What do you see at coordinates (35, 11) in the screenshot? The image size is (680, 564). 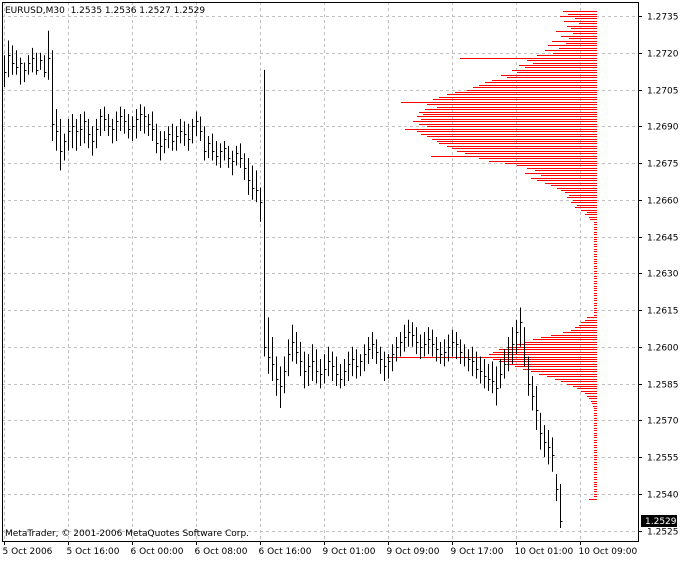 I see `symbol-label: EURUSD,M30` at bounding box center [35, 11].